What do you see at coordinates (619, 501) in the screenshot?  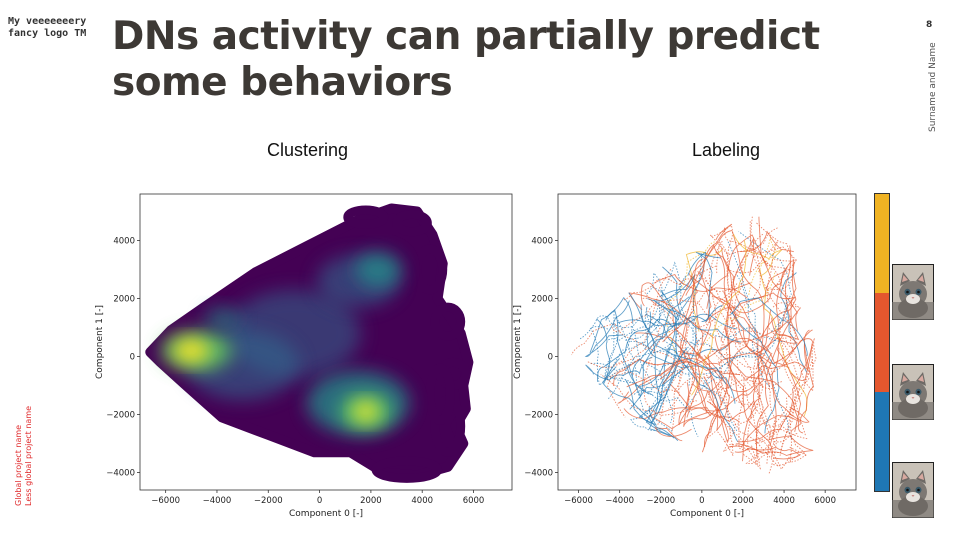 I see `x-tick-label: −4000` at bounding box center [619, 501].